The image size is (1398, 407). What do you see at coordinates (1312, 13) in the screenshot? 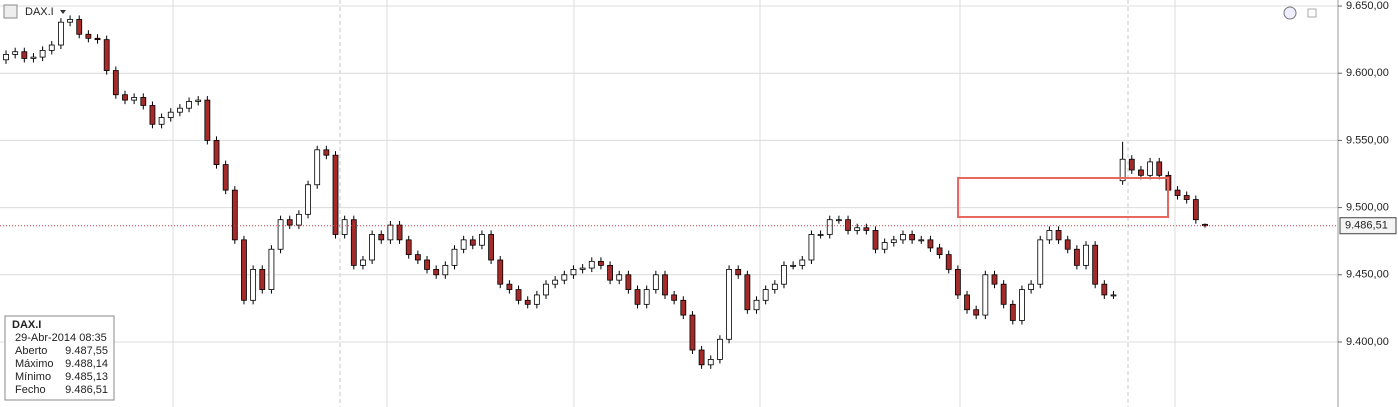
I see `window-icon` at bounding box center [1312, 13].